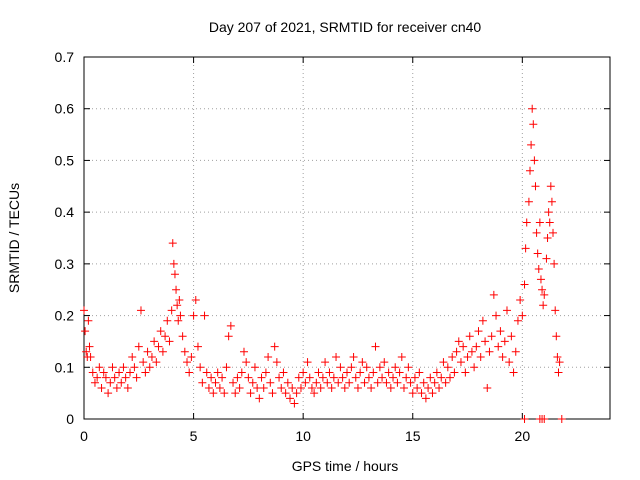 The image size is (640, 480). Describe the element at coordinates (65, 238) in the screenshot. I see `y-tick-labels: 0 0.1 0.2 0.3 0.4 0.5 0.6 0.7` at that location.